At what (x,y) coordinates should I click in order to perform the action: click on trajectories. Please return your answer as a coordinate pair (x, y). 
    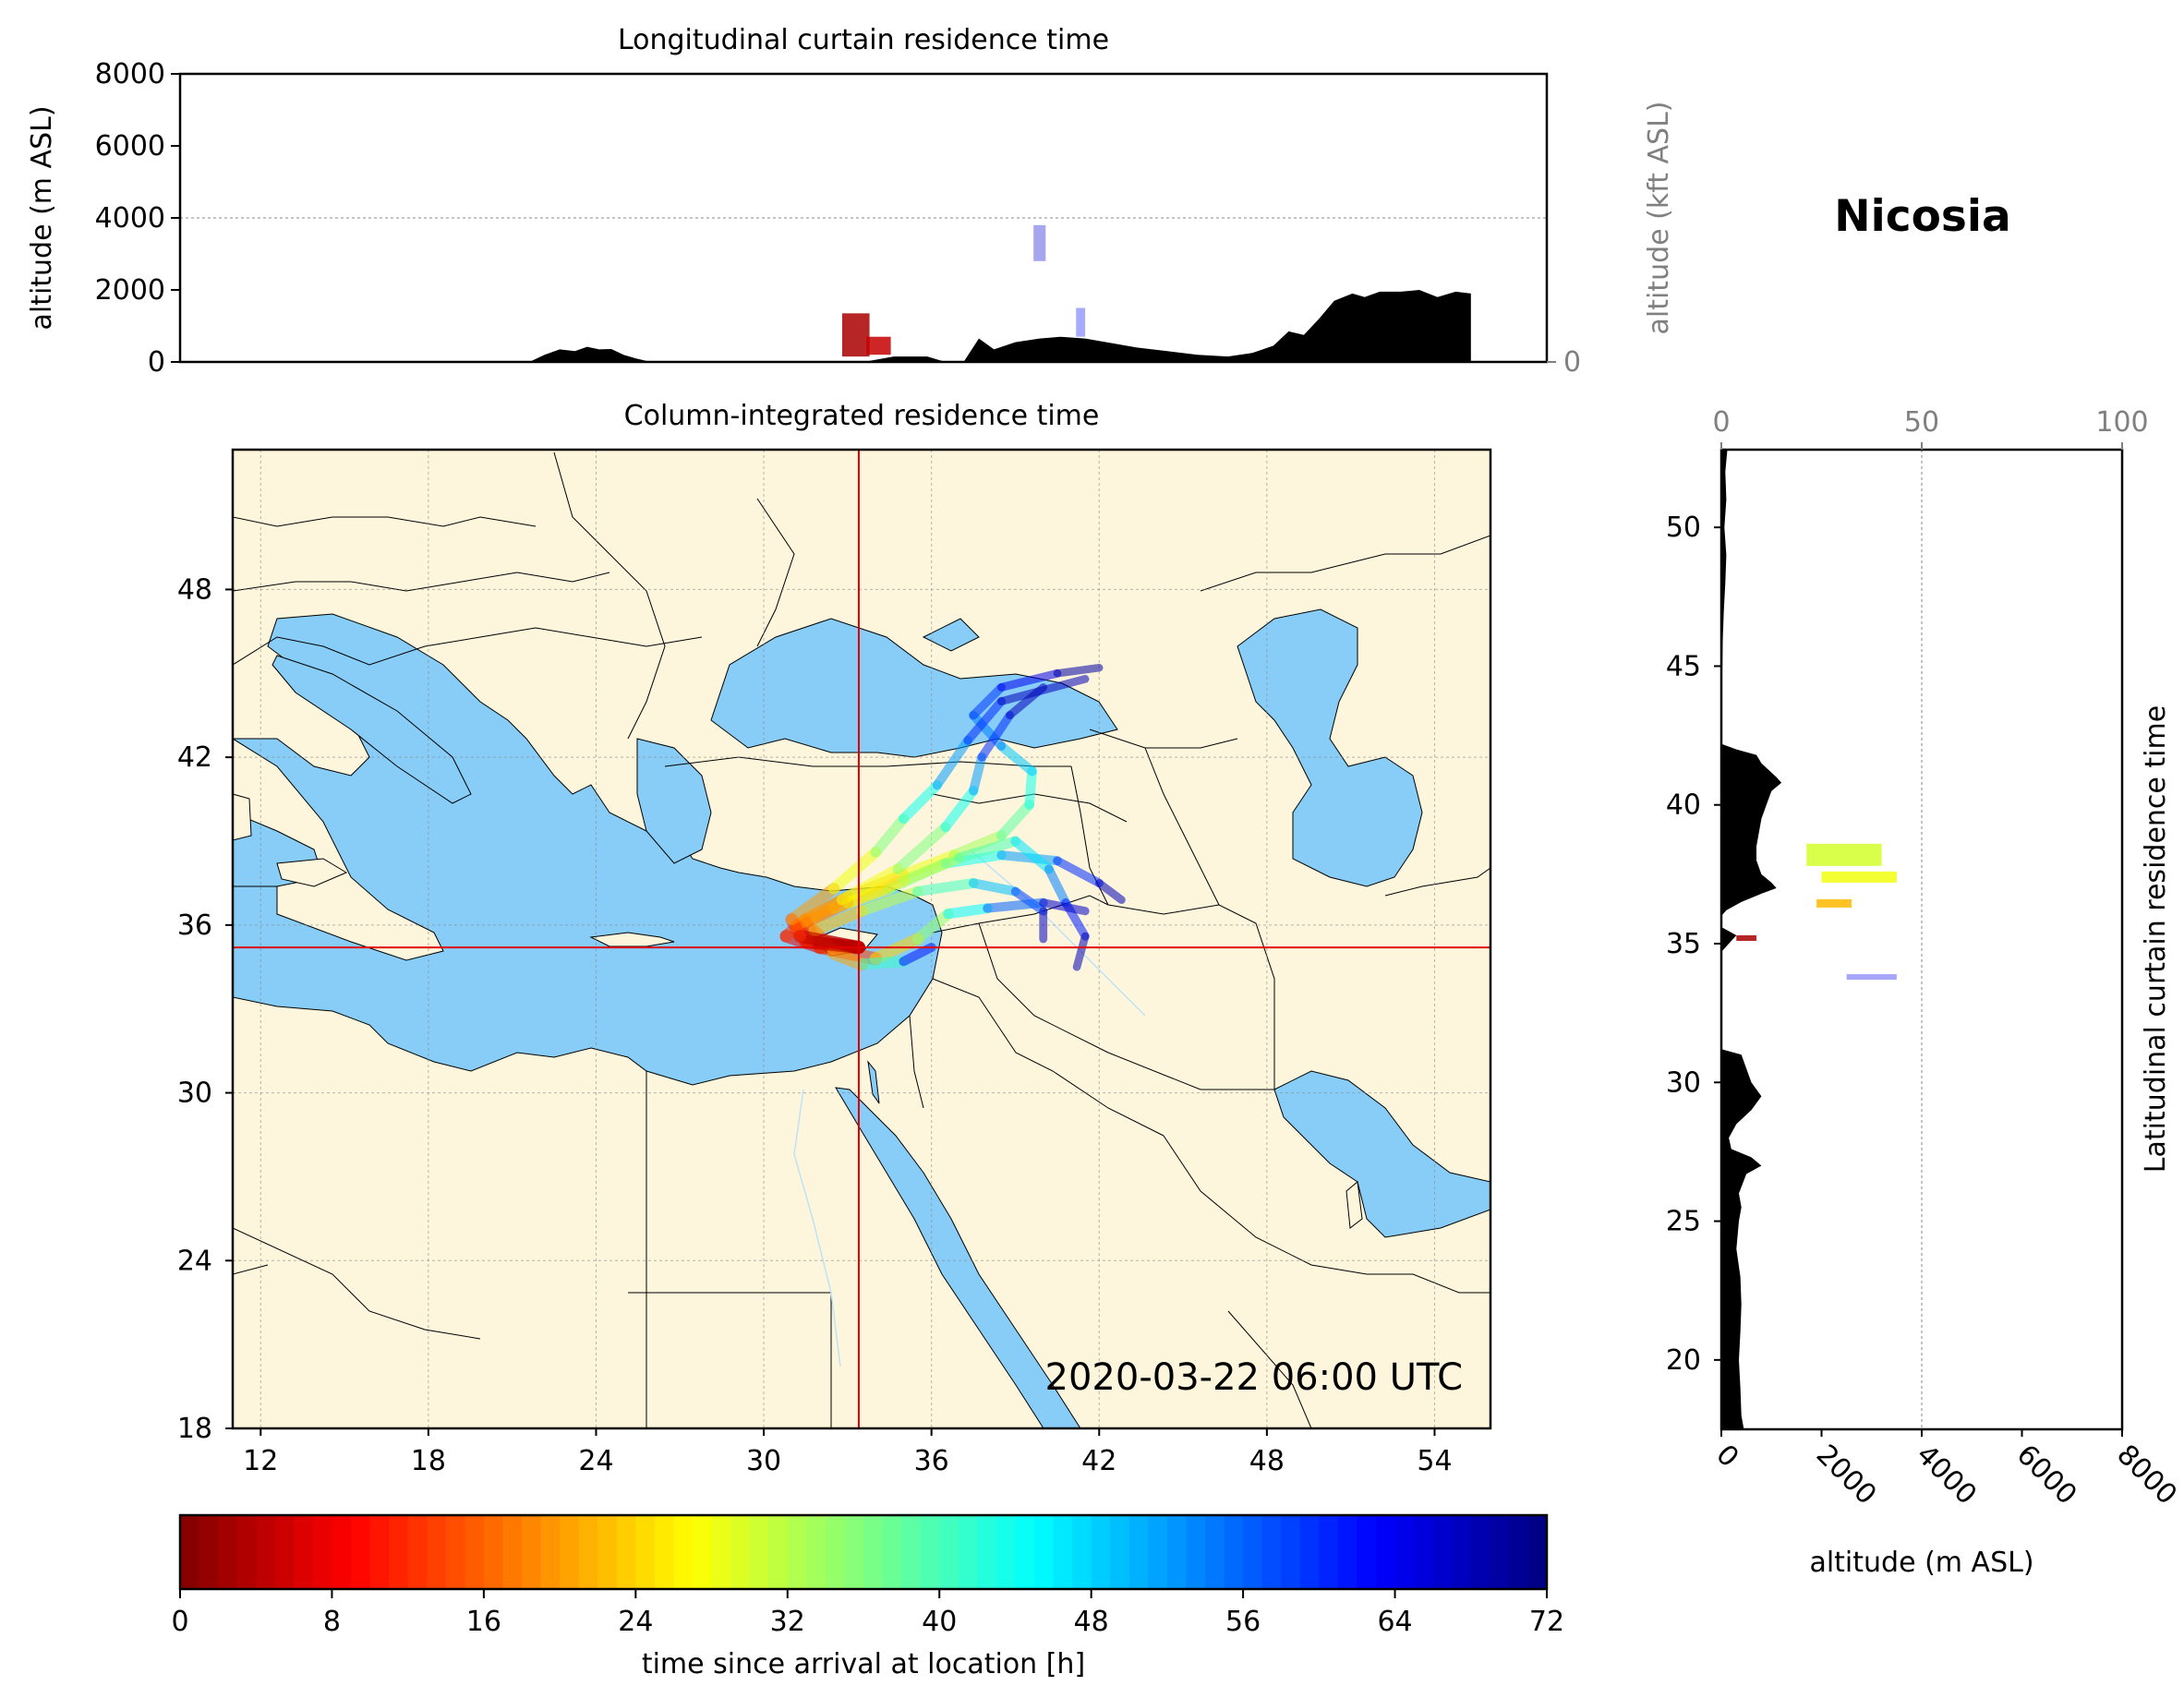
    Looking at the image, I should click on (952, 817).